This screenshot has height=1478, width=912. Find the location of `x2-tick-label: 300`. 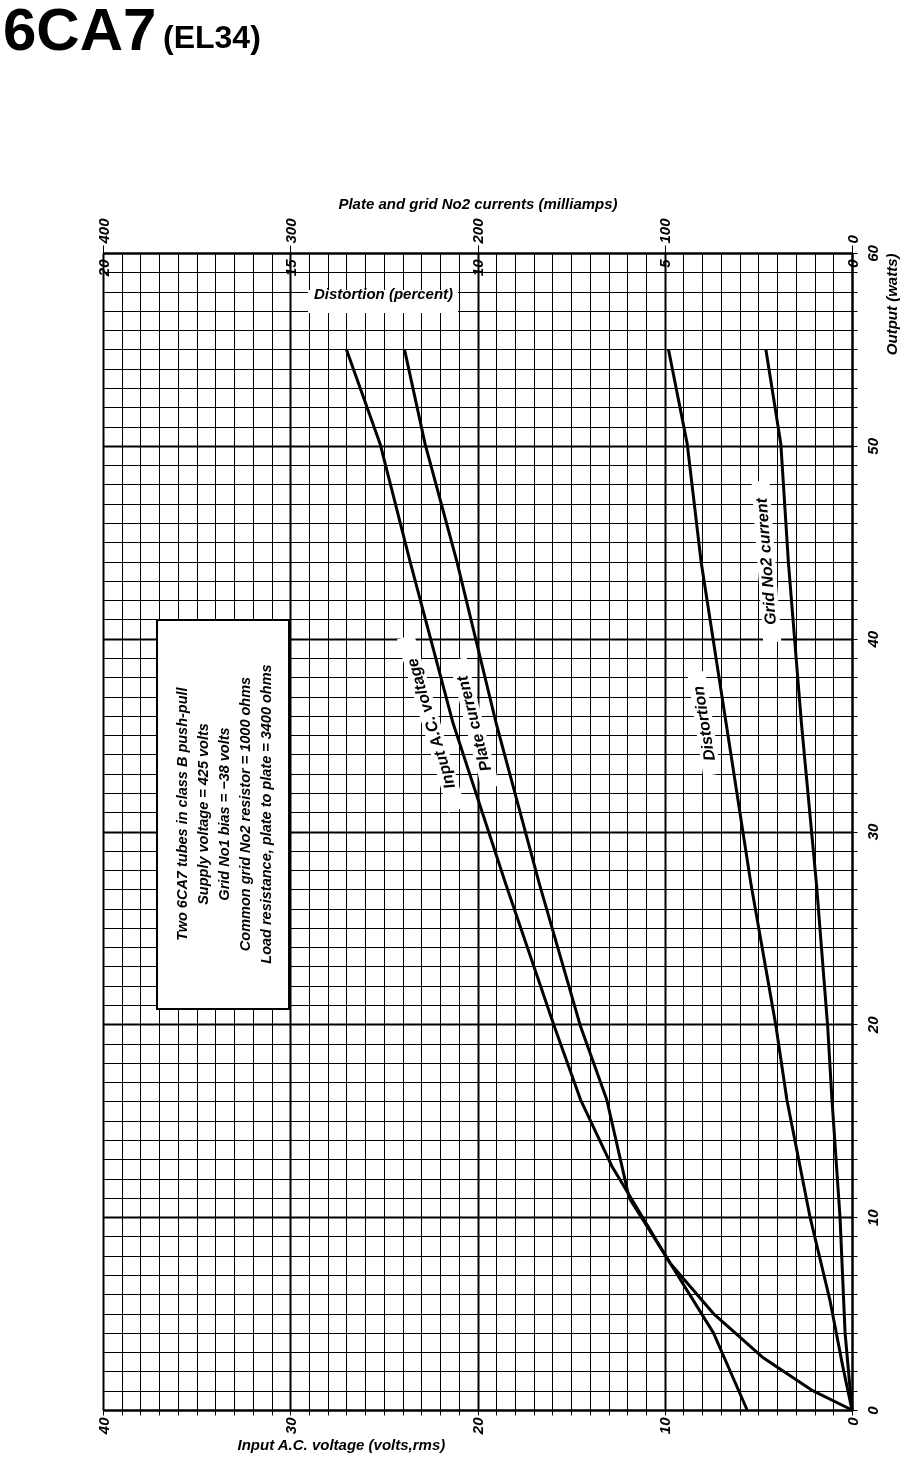

x2-tick-label: 300 is located at coordinates (290, 230).